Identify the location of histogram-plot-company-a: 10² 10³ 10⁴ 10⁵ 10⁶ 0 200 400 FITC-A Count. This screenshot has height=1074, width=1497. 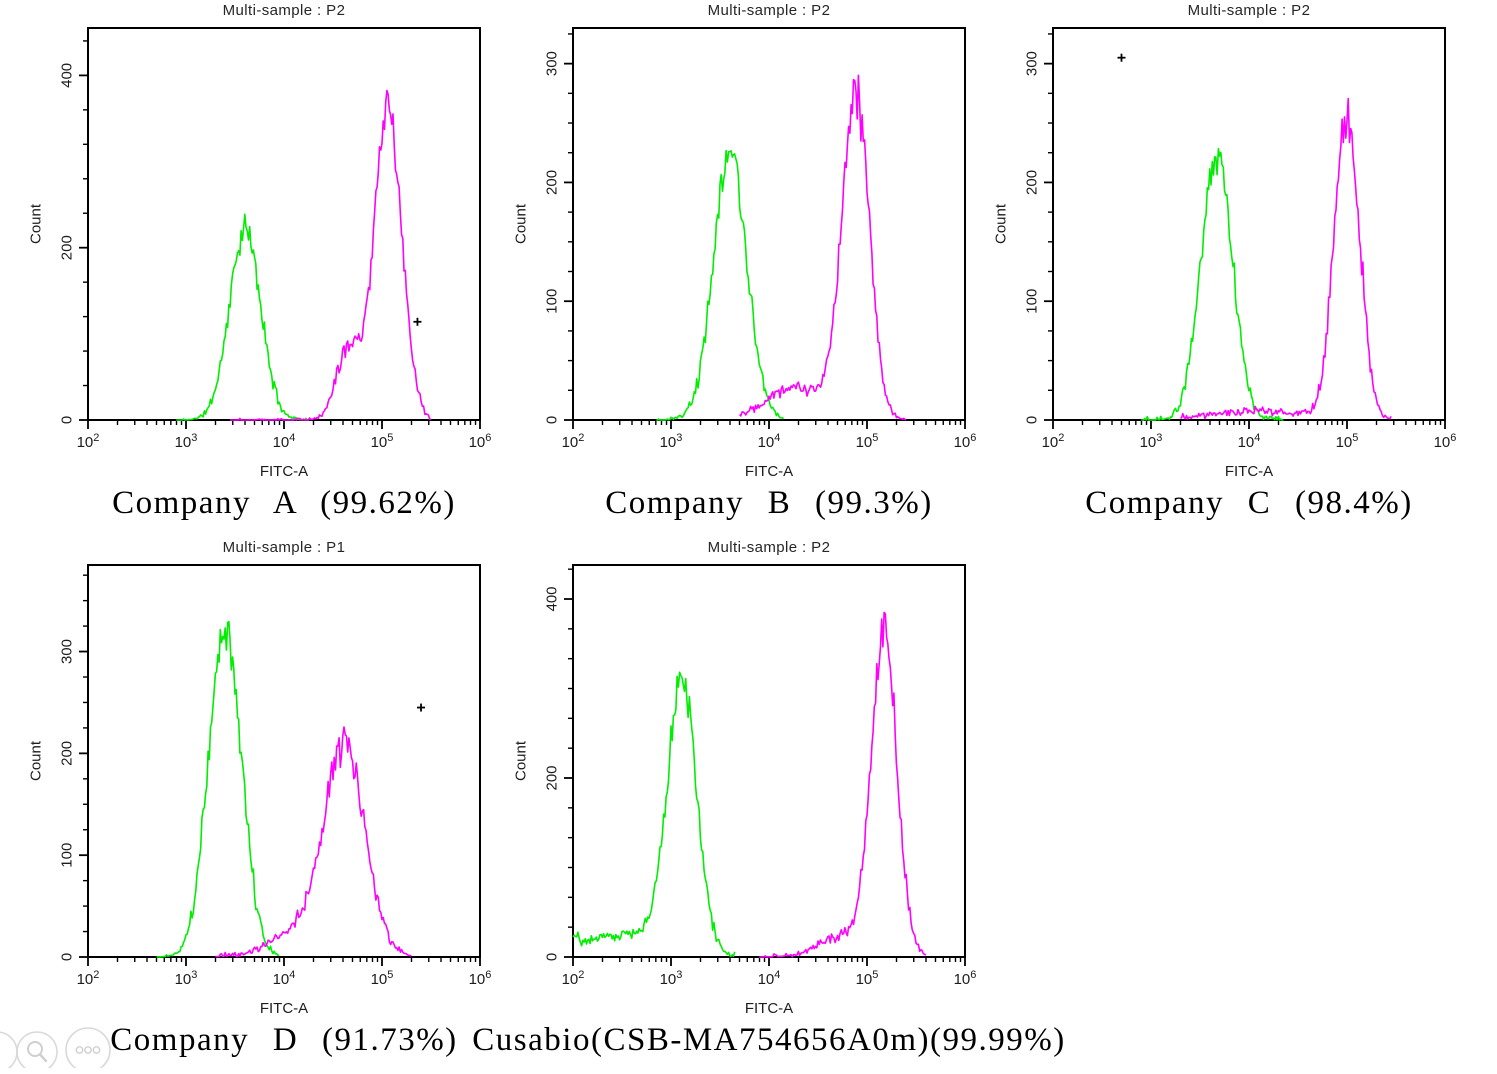
(260, 253).